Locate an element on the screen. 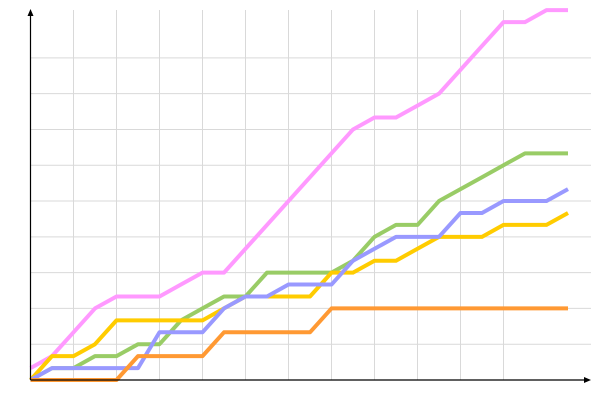  x-axis-arrow-icon is located at coordinates (587, 380).